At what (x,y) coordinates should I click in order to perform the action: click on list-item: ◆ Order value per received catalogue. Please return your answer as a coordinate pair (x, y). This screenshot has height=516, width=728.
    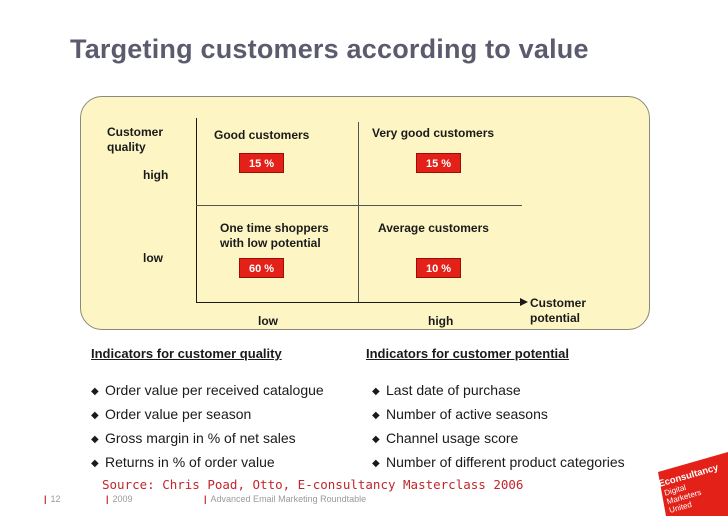
    Looking at the image, I should click on (207, 393).